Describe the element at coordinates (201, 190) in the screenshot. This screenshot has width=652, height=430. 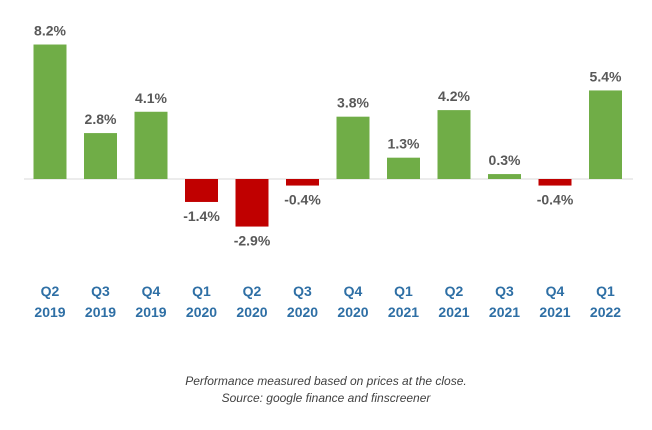
I see `bar-q1-2020` at that location.